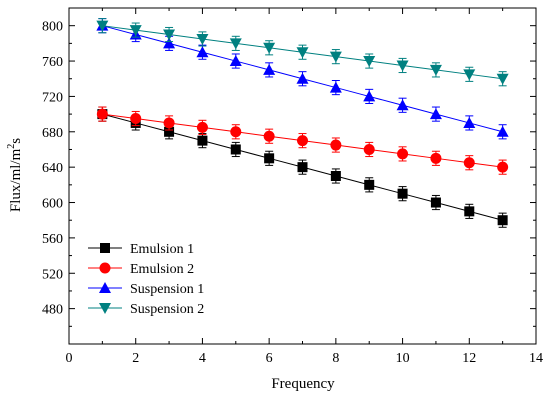 This screenshot has height=400, width=550. I want to click on legend-entry: Emulsion 1, so click(141, 249).